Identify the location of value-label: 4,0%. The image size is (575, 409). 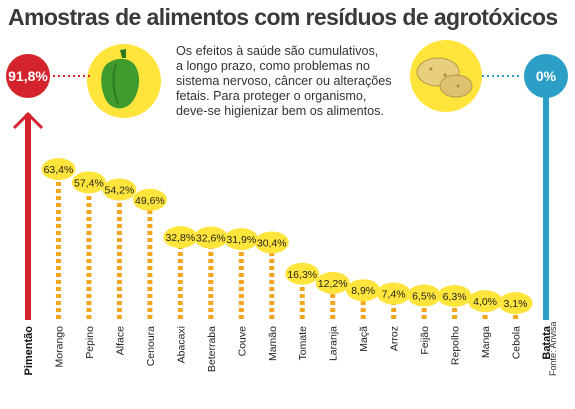
(485, 302).